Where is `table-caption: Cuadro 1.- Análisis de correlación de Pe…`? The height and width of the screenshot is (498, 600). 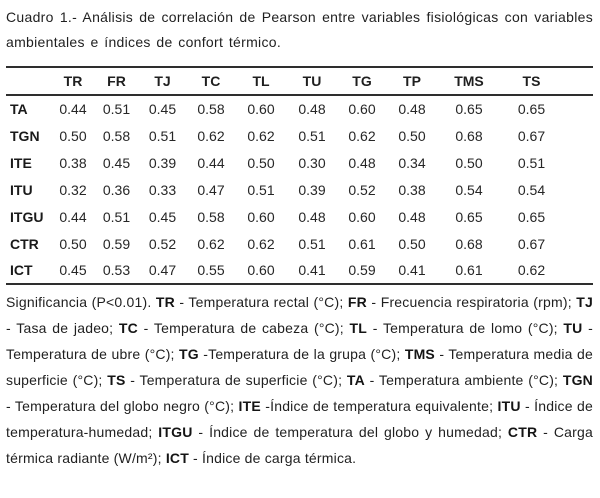 table-caption: Cuadro 1.- Análisis de correlación de Pe… is located at coordinates (299, 29).